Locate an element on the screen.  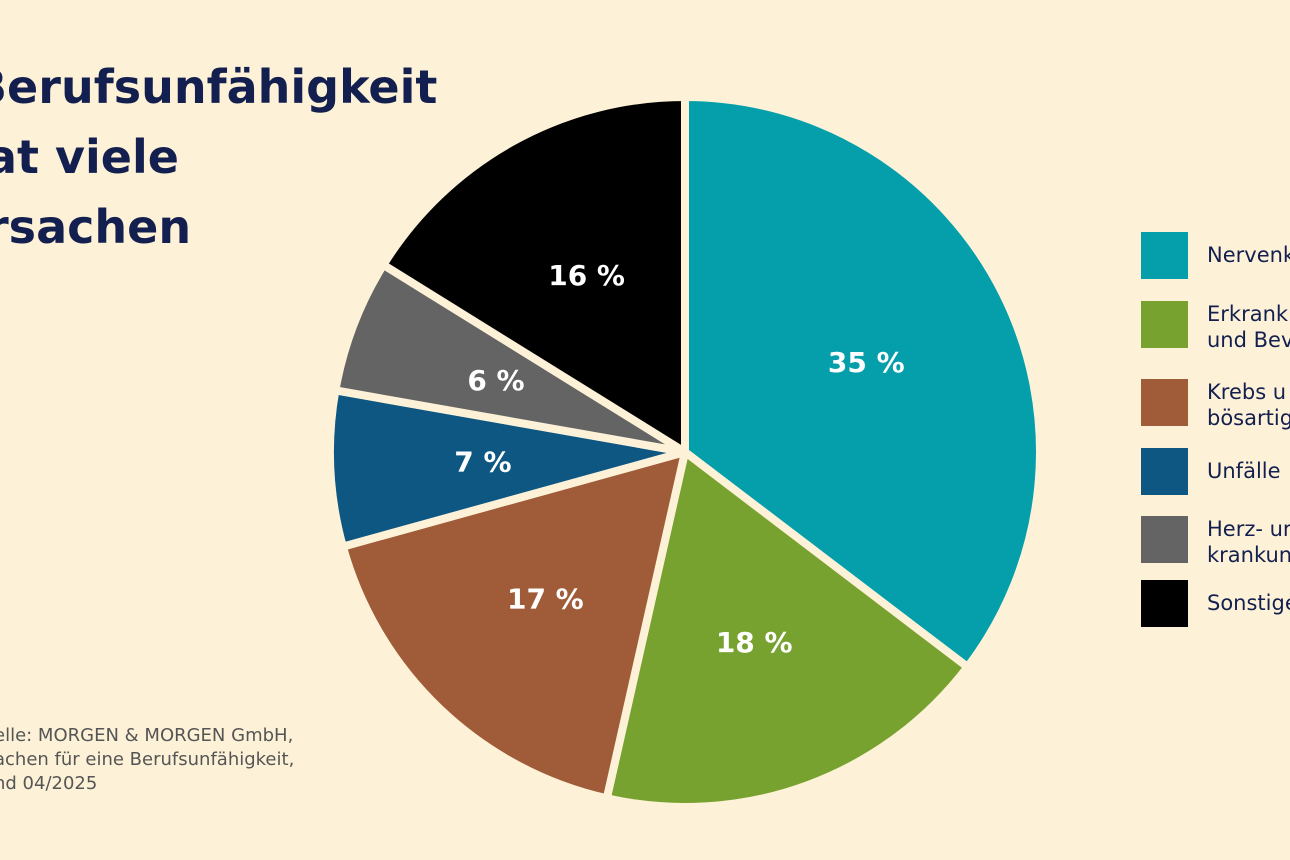
legend-item: Krebs u bösartig is located at coordinates (1215, 405).